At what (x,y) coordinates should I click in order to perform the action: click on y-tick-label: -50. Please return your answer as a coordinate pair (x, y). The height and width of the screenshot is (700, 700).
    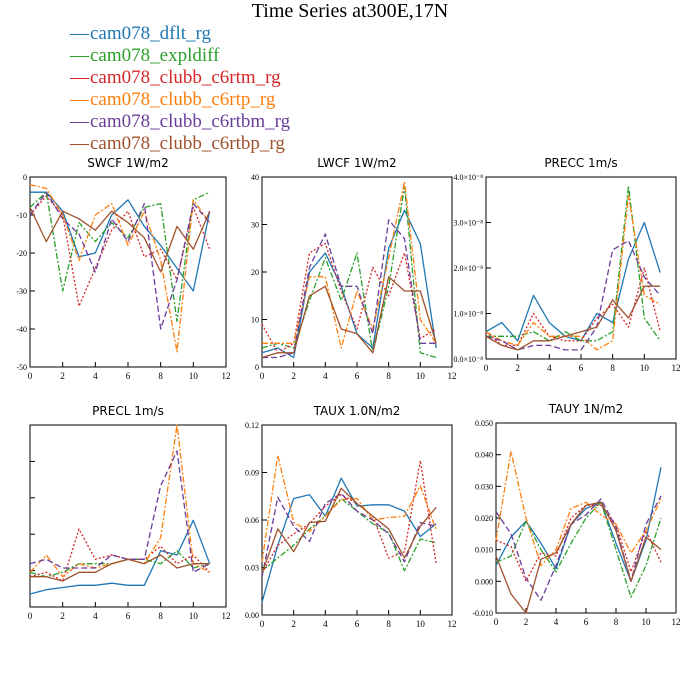
    Looking at the image, I should click on (21, 367).